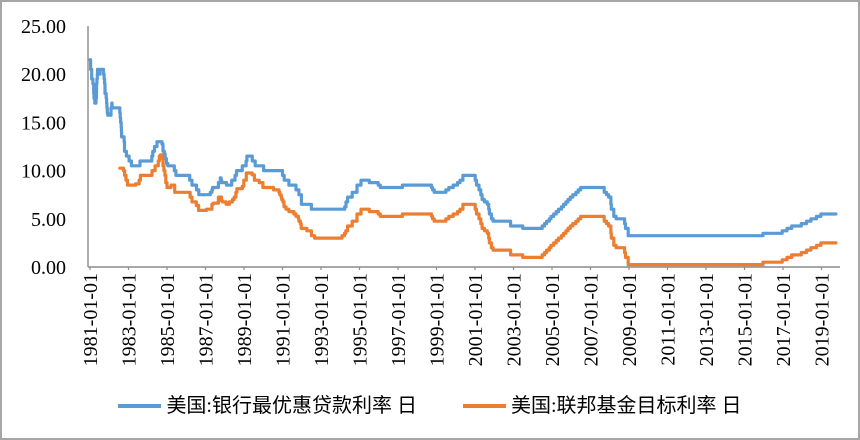  What do you see at coordinates (746, 319) in the screenshot?
I see `x-tick-label: 2015-01-01` at bounding box center [746, 319].